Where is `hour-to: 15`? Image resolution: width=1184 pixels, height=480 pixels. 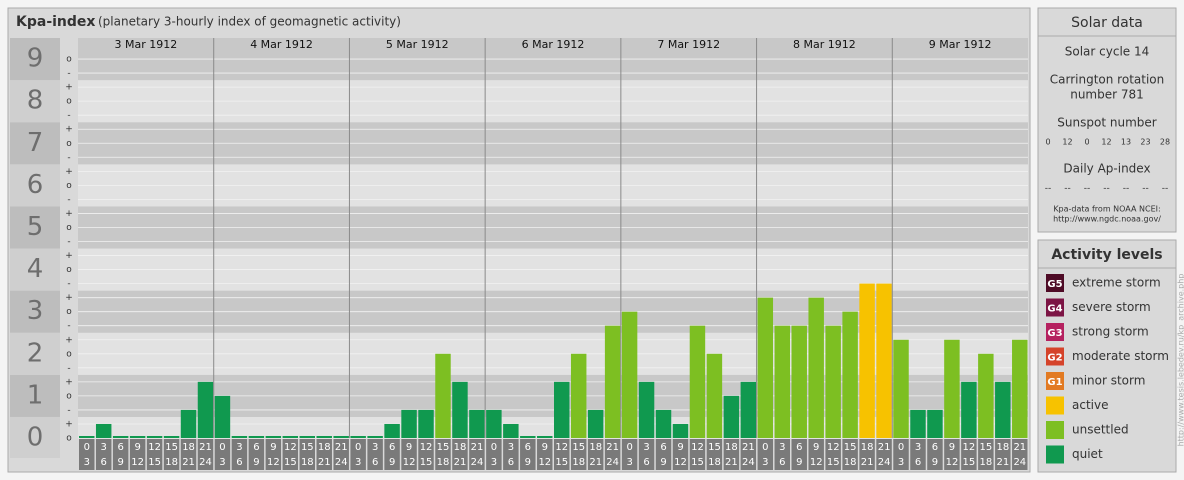
hour-to: 15 is located at coordinates (561, 462).